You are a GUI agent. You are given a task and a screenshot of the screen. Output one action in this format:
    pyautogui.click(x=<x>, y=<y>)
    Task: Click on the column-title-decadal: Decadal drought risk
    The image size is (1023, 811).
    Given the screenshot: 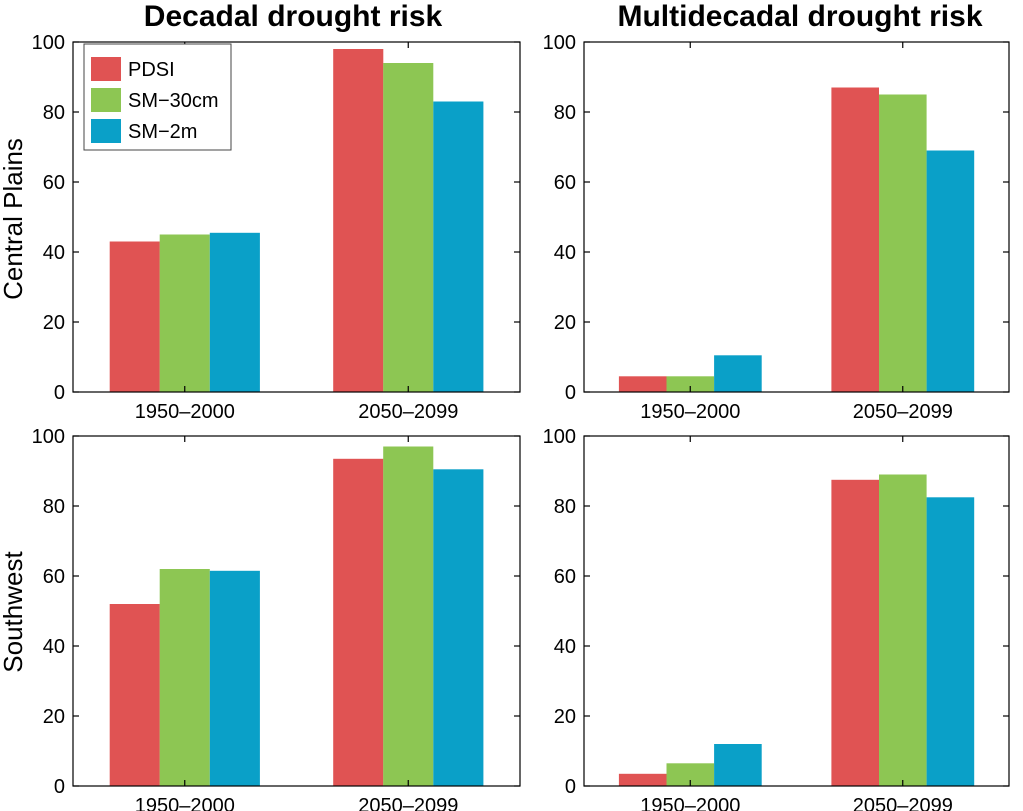 What is the action you would take?
    pyautogui.click(x=293, y=16)
    